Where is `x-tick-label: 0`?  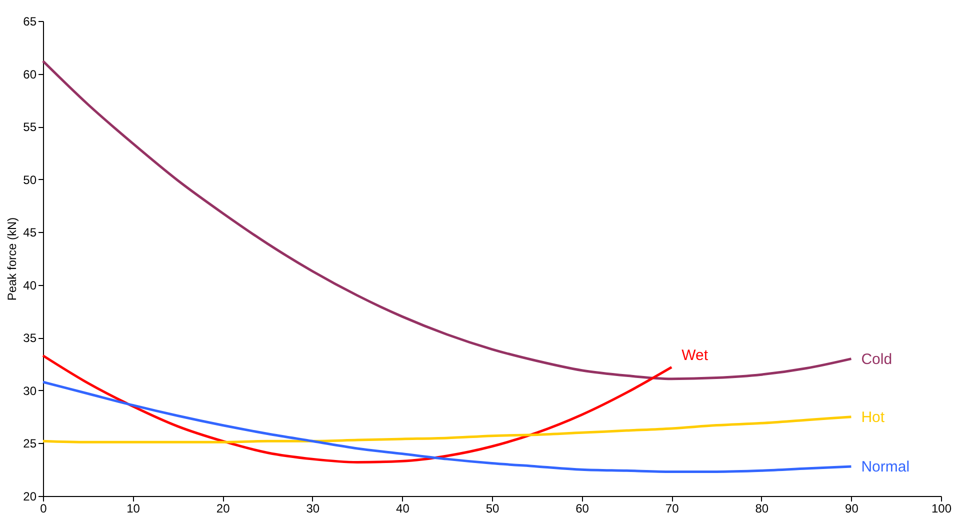 x-tick-label: 0 is located at coordinates (44, 509).